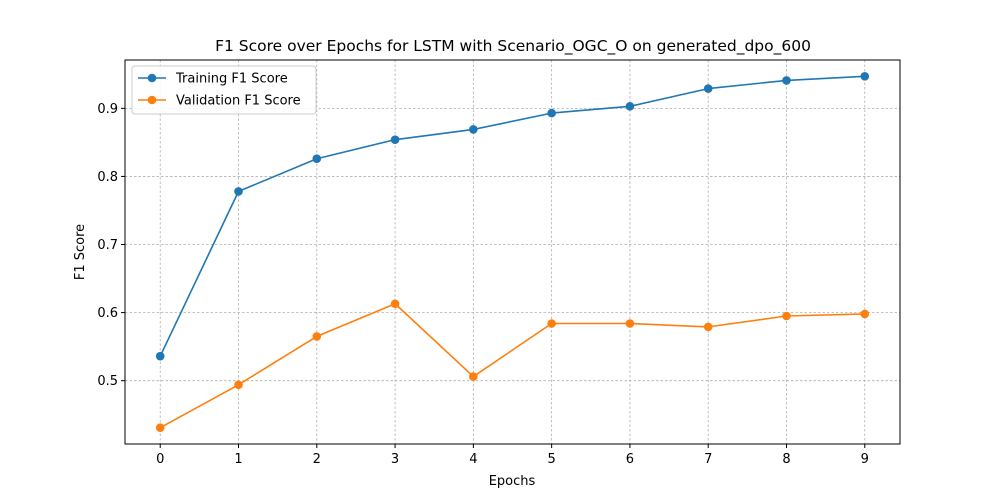 This screenshot has width=1000, height=500. Describe the element at coordinates (107, 245) in the screenshot. I see `y-tick-label: 0.7` at that location.